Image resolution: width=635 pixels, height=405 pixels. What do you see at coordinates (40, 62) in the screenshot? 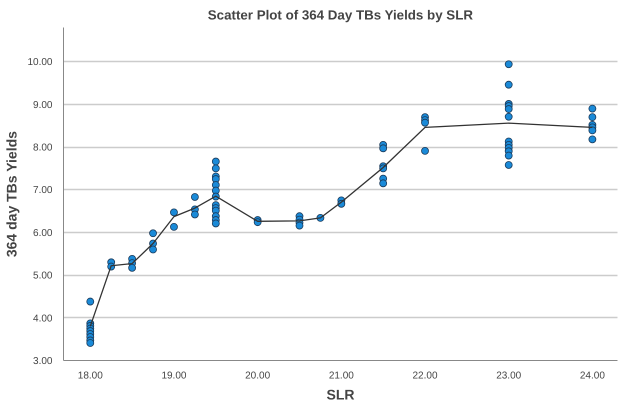
I see `y-tick-label: 10.00` at bounding box center [40, 62].